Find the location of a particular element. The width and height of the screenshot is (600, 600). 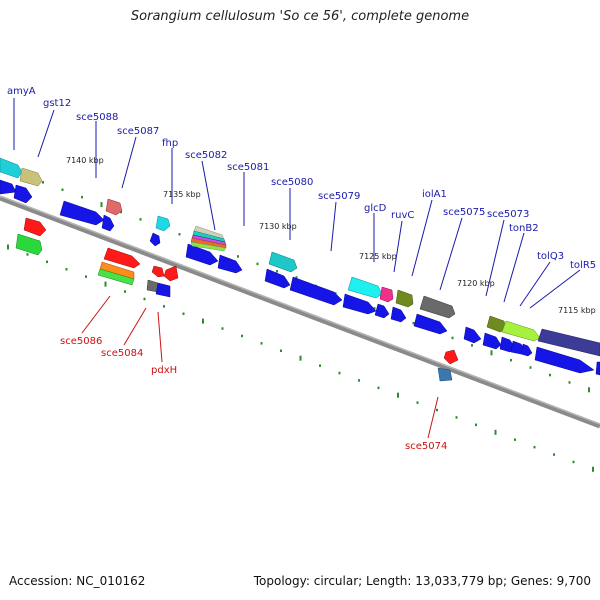

position-label-7140: 7140 kbp is located at coordinates (85, 160).